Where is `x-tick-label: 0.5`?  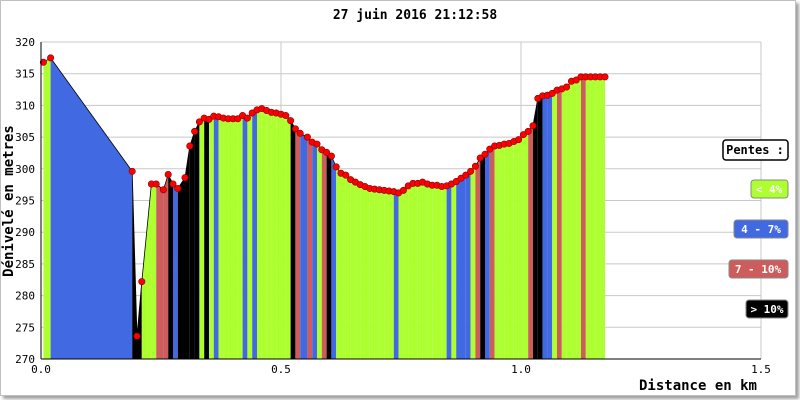 x-tick-label: 0.5 is located at coordinates (281, 369).